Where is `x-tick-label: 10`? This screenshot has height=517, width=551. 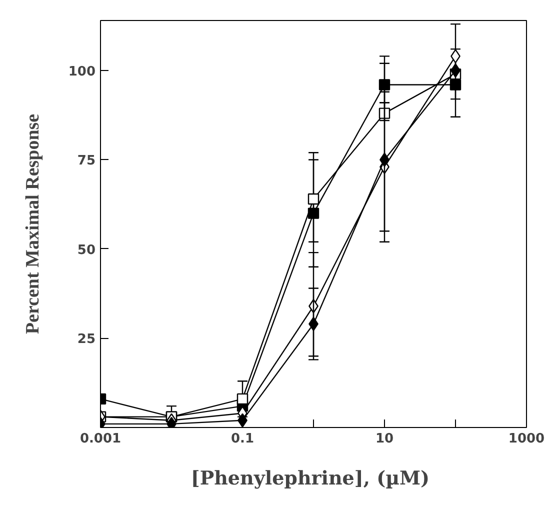
x-tick-label: 10 is located at coordinates (384, 439).